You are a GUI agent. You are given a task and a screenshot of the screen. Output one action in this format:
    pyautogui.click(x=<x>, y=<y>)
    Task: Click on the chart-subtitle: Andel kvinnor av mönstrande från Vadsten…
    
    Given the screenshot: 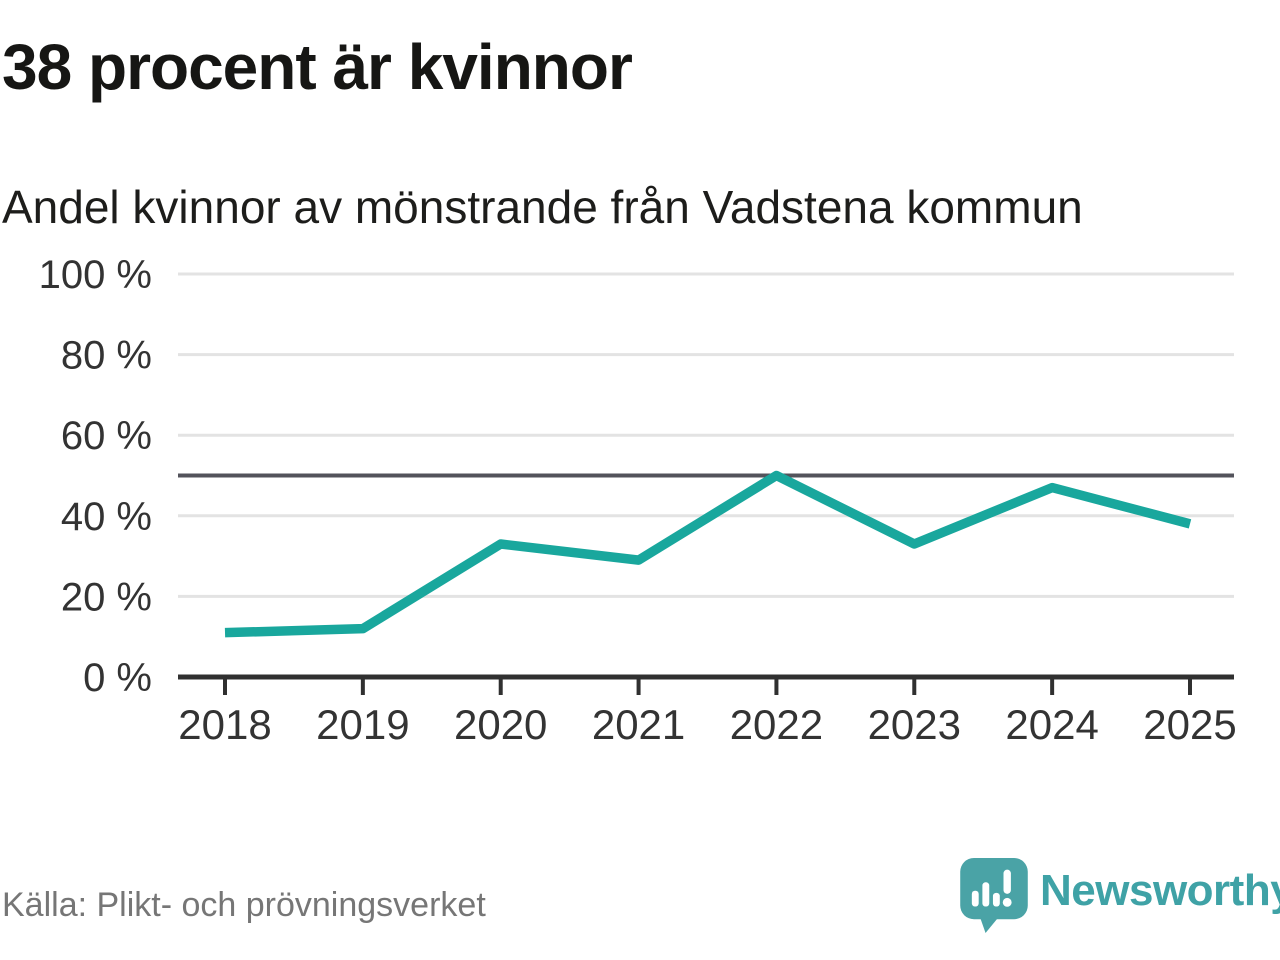 What is the action you would take?
    pyautogui.click(x=542, y=207)
    